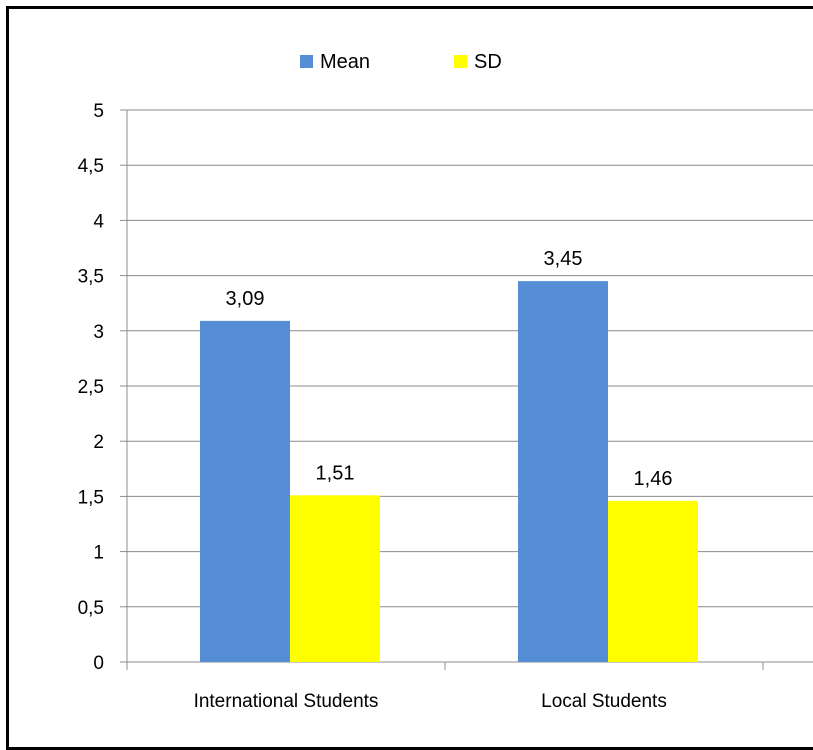 This screenshot has height=750, width=813. I want to click on data-label-mean-2: 3,45, so click(563, 259).